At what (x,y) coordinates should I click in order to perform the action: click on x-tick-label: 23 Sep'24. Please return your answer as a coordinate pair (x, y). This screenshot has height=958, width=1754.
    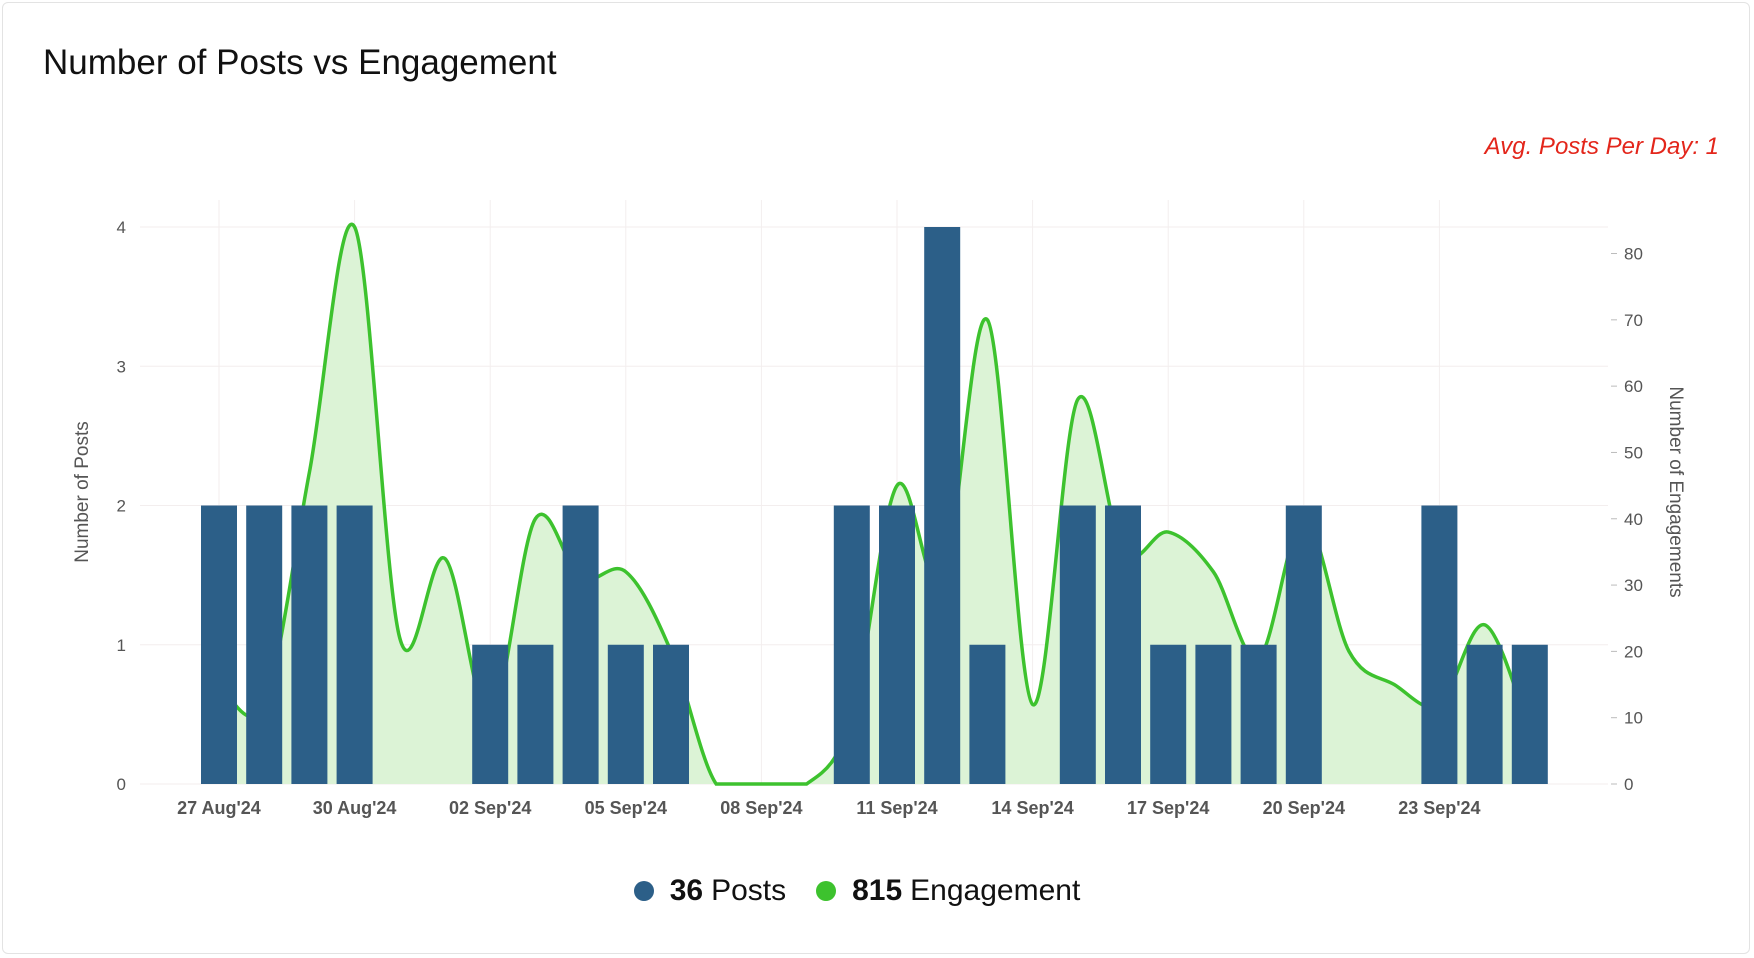
    Looking at the image, I should click on (1439, 808).